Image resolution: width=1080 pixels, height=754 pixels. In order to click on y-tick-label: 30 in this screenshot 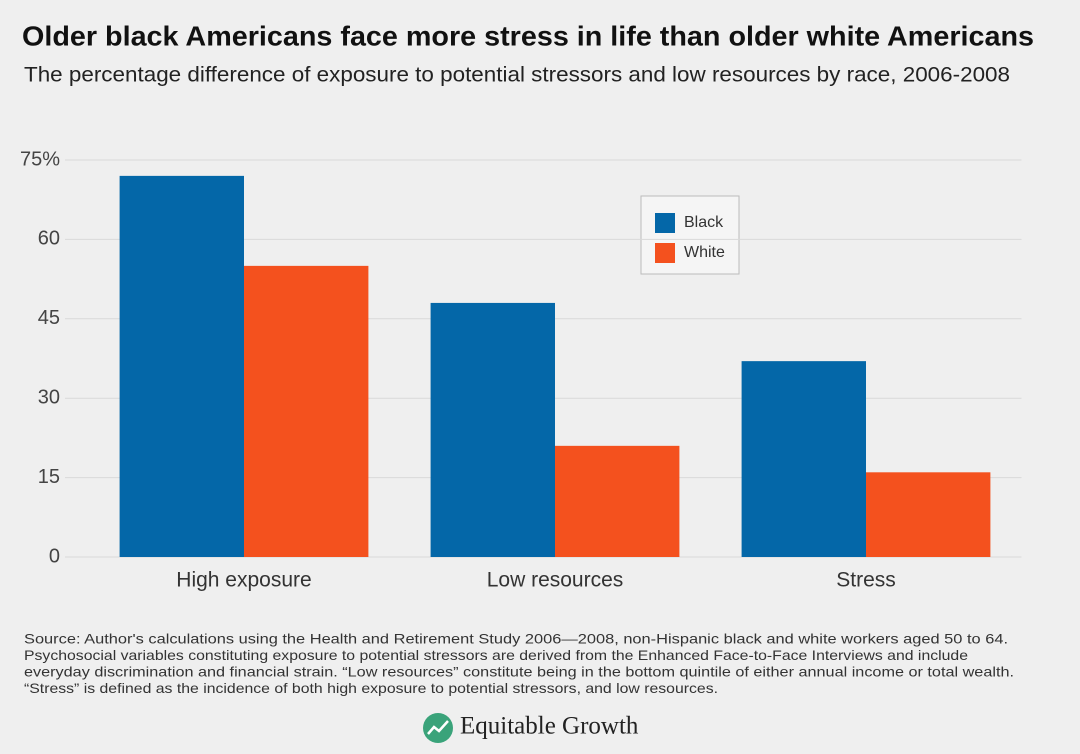, I will do `click(49, 397)`.